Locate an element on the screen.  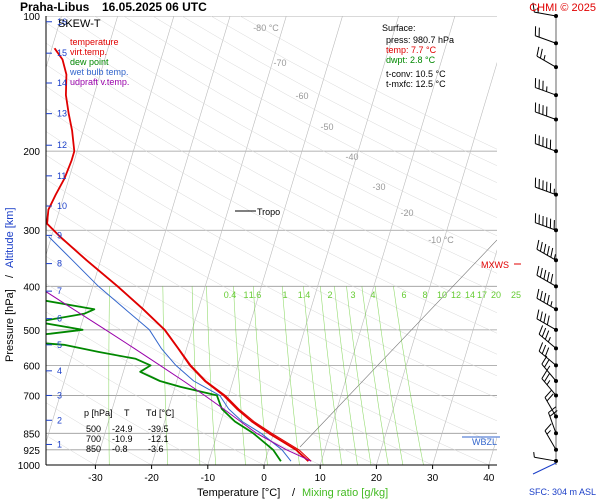
table-row-500-t: -24.9 is located at coordinates (122, 429).